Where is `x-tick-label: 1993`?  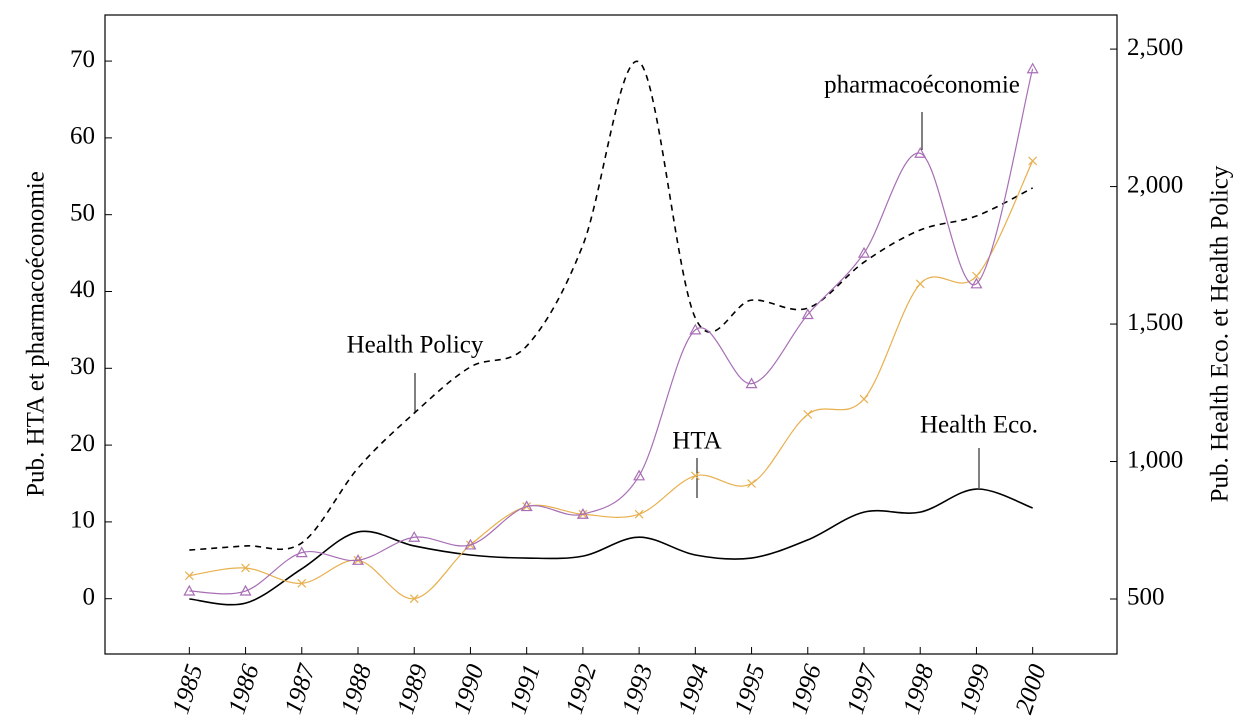 x-tick-label: 1993 is located at coordinates (637, 689).